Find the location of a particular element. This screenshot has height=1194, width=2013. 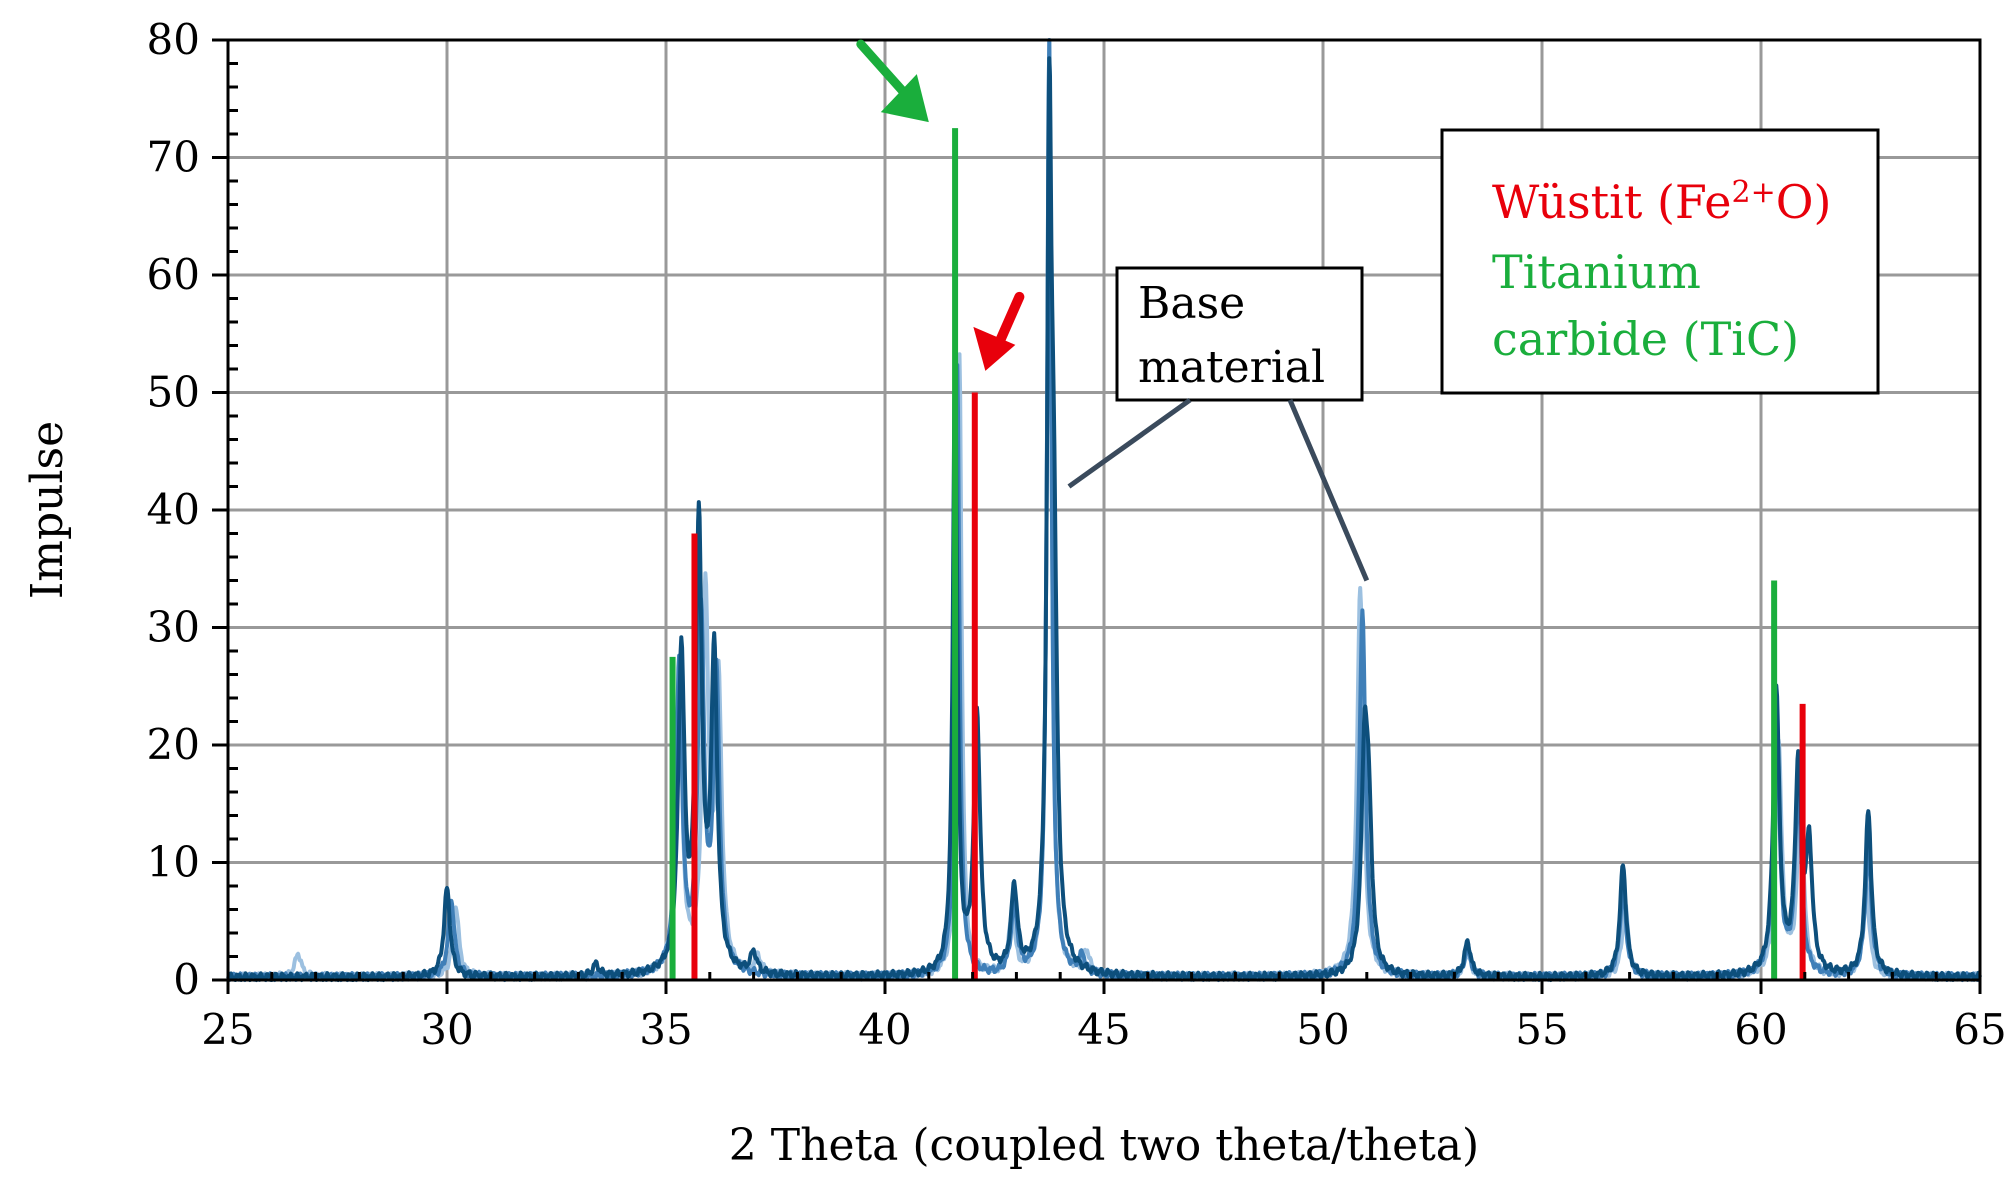

legend-wustit-text-after: O) is located at coordinates (1804, 202).